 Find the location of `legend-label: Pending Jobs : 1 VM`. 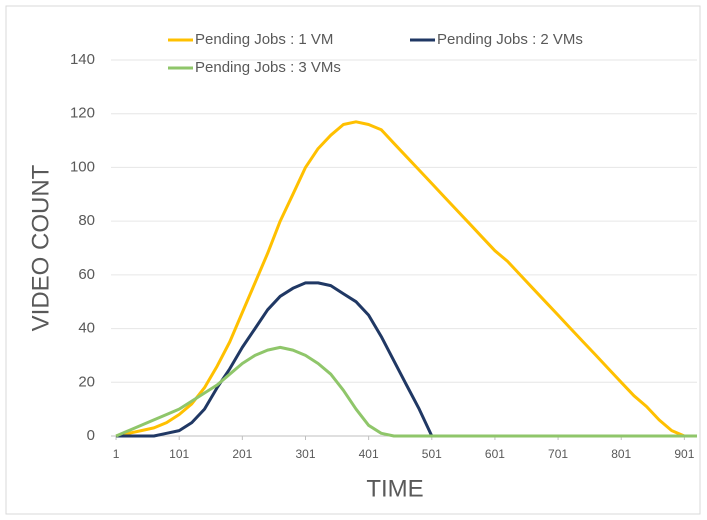

legend-label: Pending Jobs : 1 VM is located at coordinates (264, 39).